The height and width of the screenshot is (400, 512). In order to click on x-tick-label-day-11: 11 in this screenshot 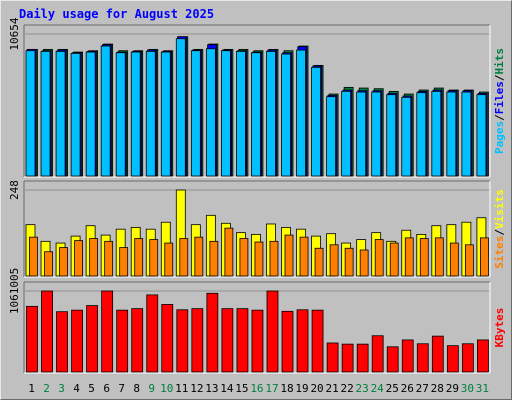, I will do `click(181, 388)`.